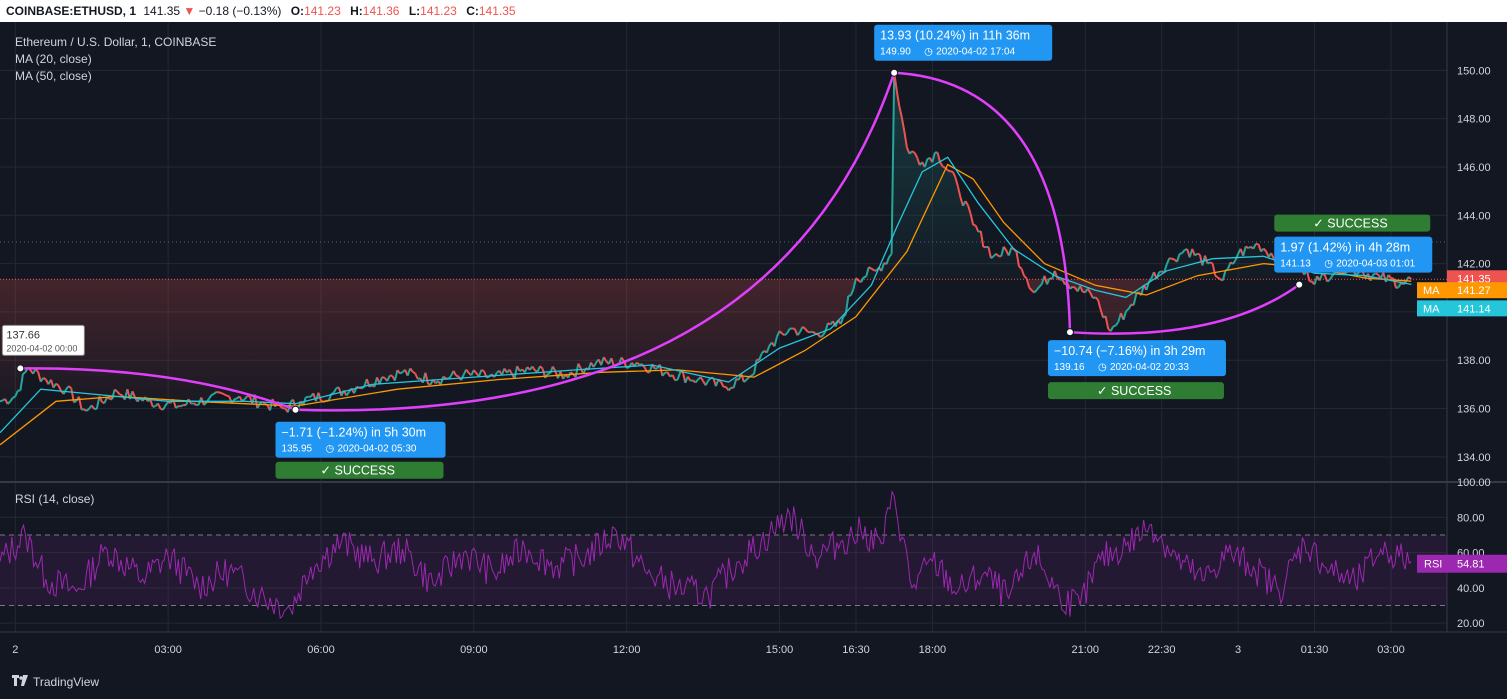 This screenshot has width=1507, height=699. Describe the element at coordinates (43, 340) in the screenshot. I see `start-label-box` at that location.